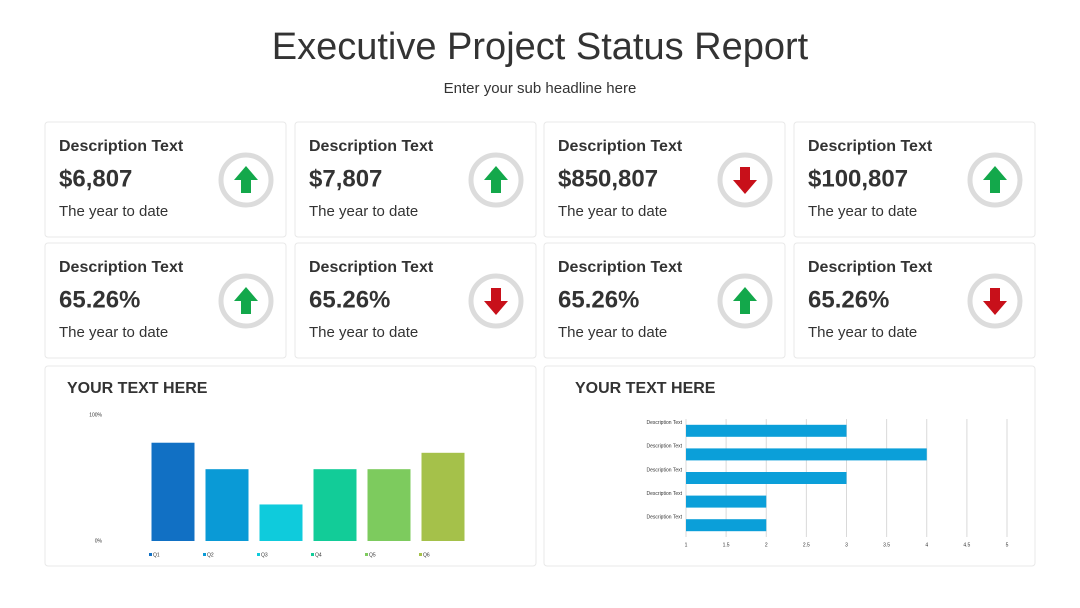 This screenshot has height=608, width=1080. What do you see at coordinates (846, 545) in the screenshot?
I see `x-tick-label: 3` at bounding box center [846, 545].